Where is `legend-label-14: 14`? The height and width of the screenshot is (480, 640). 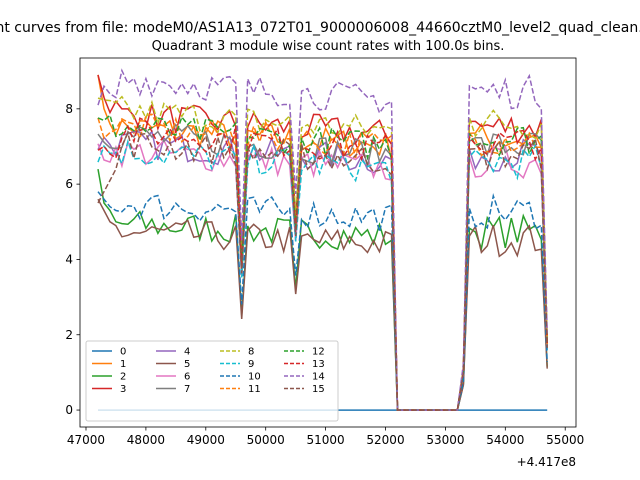 legend-label-14: 14 is located at coordinates (318, 377).